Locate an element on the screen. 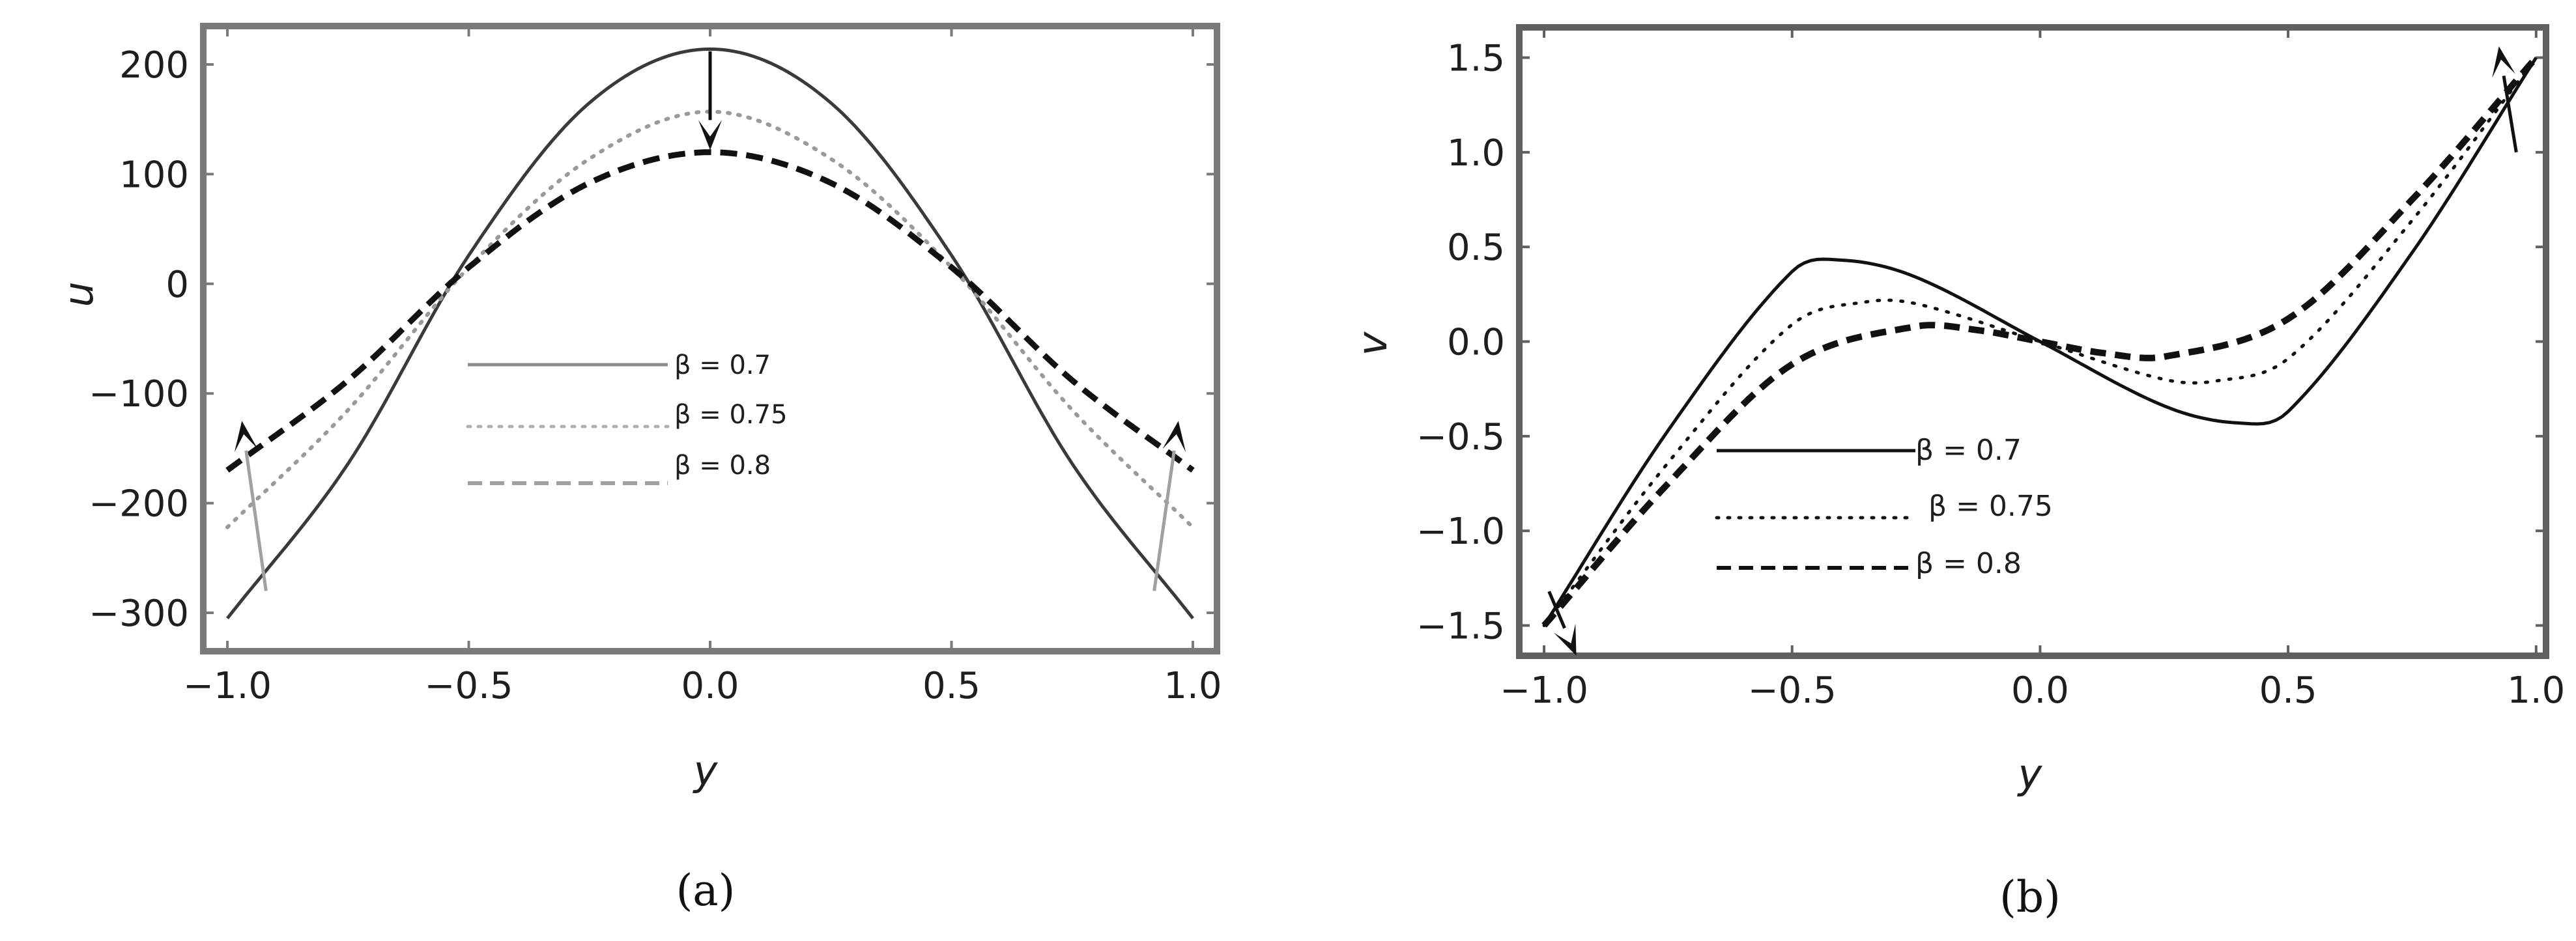 The height and width of the screenshot is (941, 2576). caption-b: (b) is located at coordinates (2030, 897).